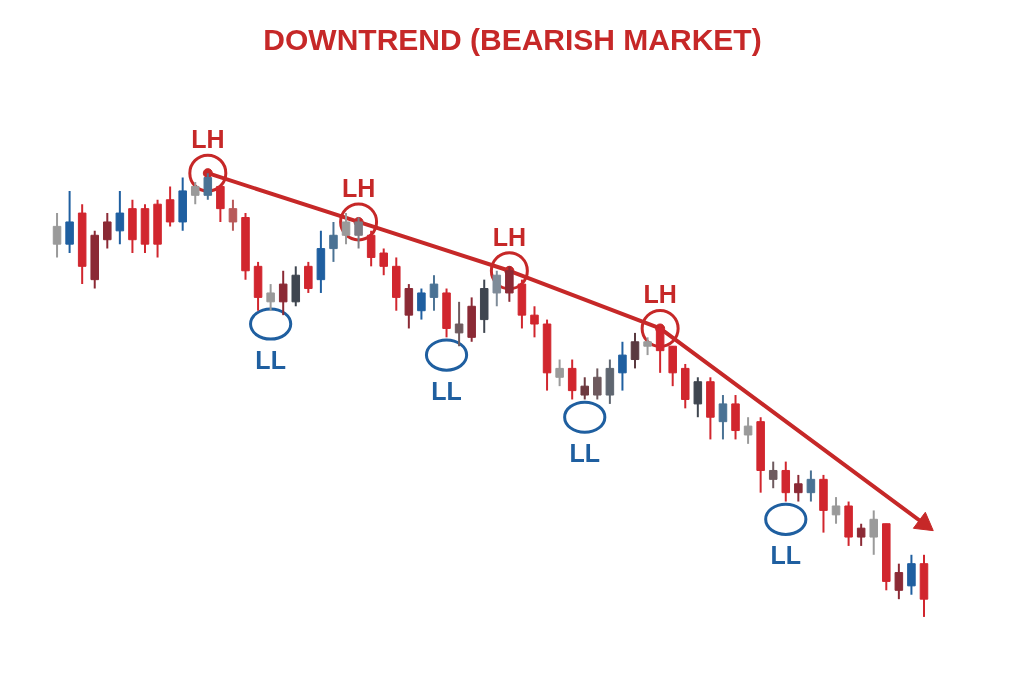 The width and height of the screenshot is (1024, 683). What do you see at coordinates (512, 39) in the screenshot?
I see `chart-title: DOWNTREND (BEARISH MARKET)` at bounding box center [512, 39].